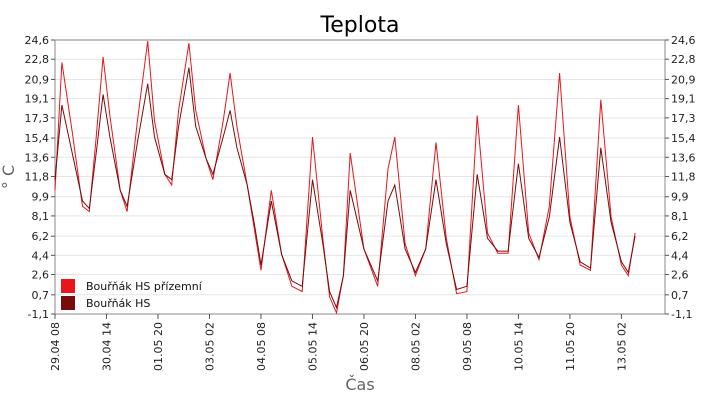  What do you see at coordinates (683, 138) in the screenshot?
I see `y-tick-label-right: 15,4` at bounding box center [683, 138].